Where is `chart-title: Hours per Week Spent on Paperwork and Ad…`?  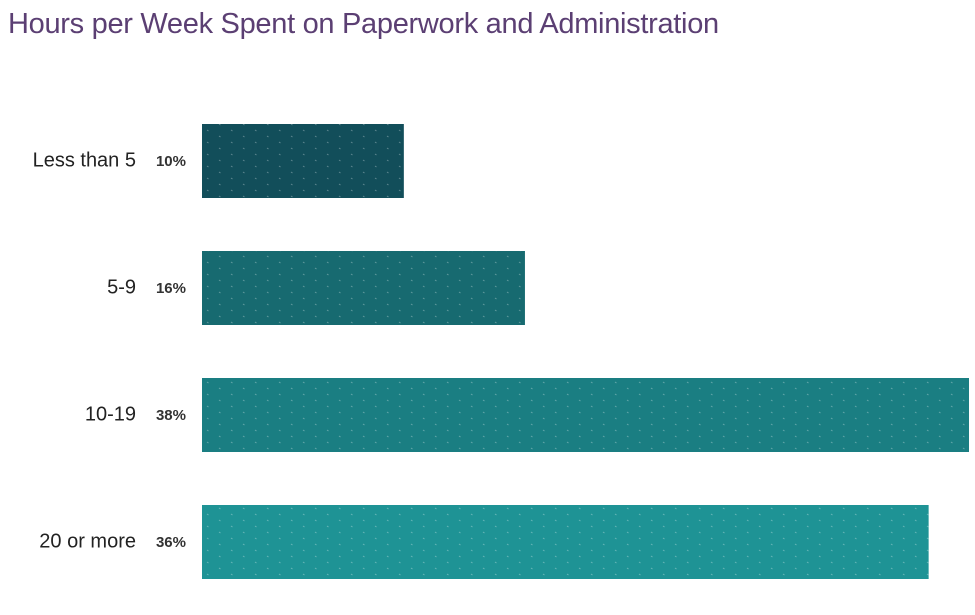
chart-title: Hours per Week Spent on Paperwork and Ad… is located at coordinates (363, 24).